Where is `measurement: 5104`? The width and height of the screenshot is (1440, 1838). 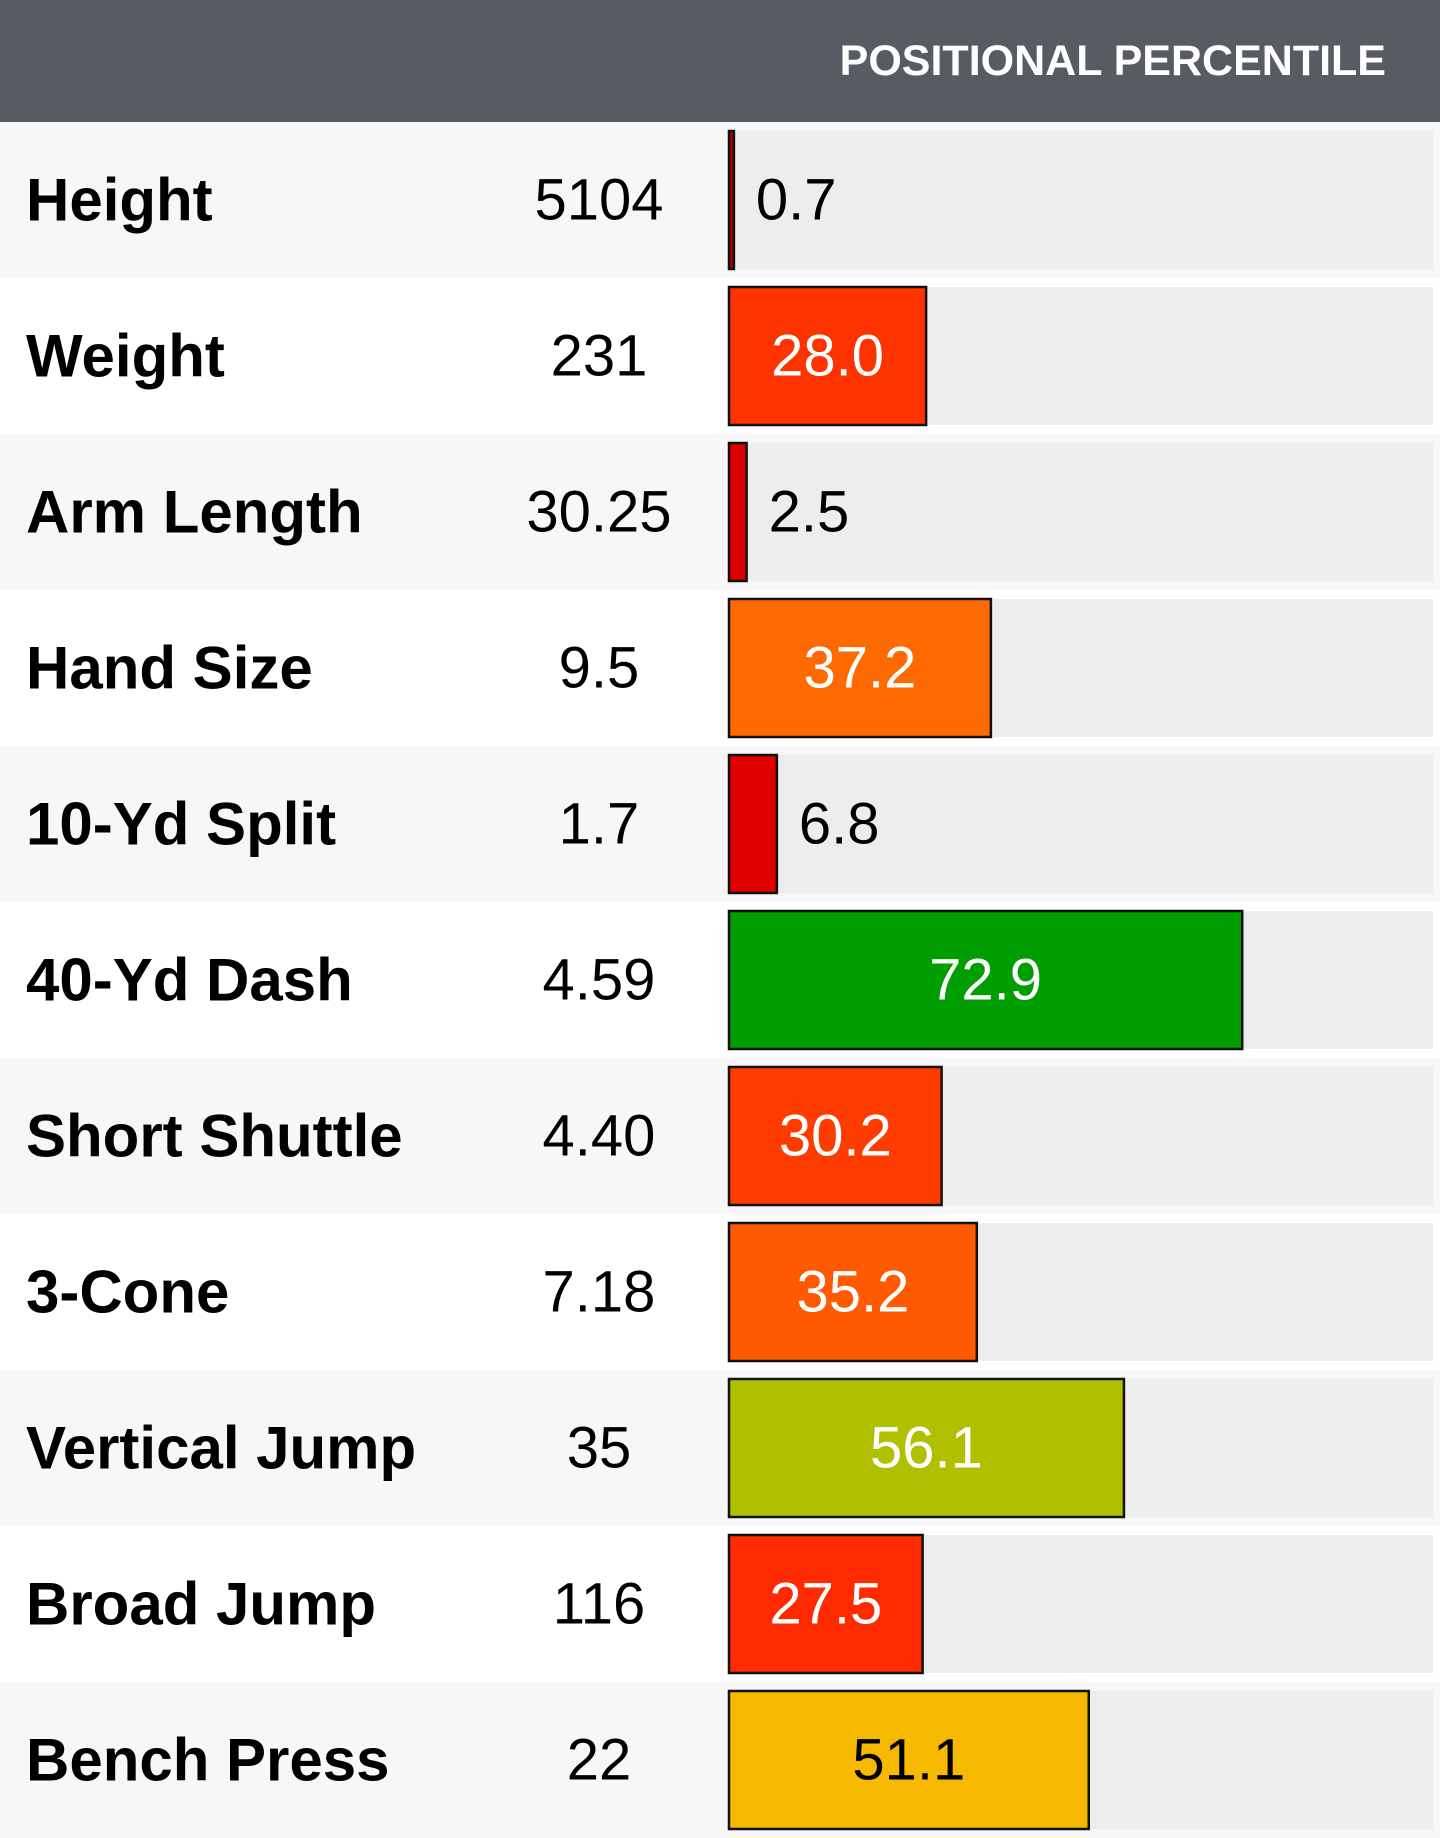 measurement: 5104 is located at coordinates (598, 200).